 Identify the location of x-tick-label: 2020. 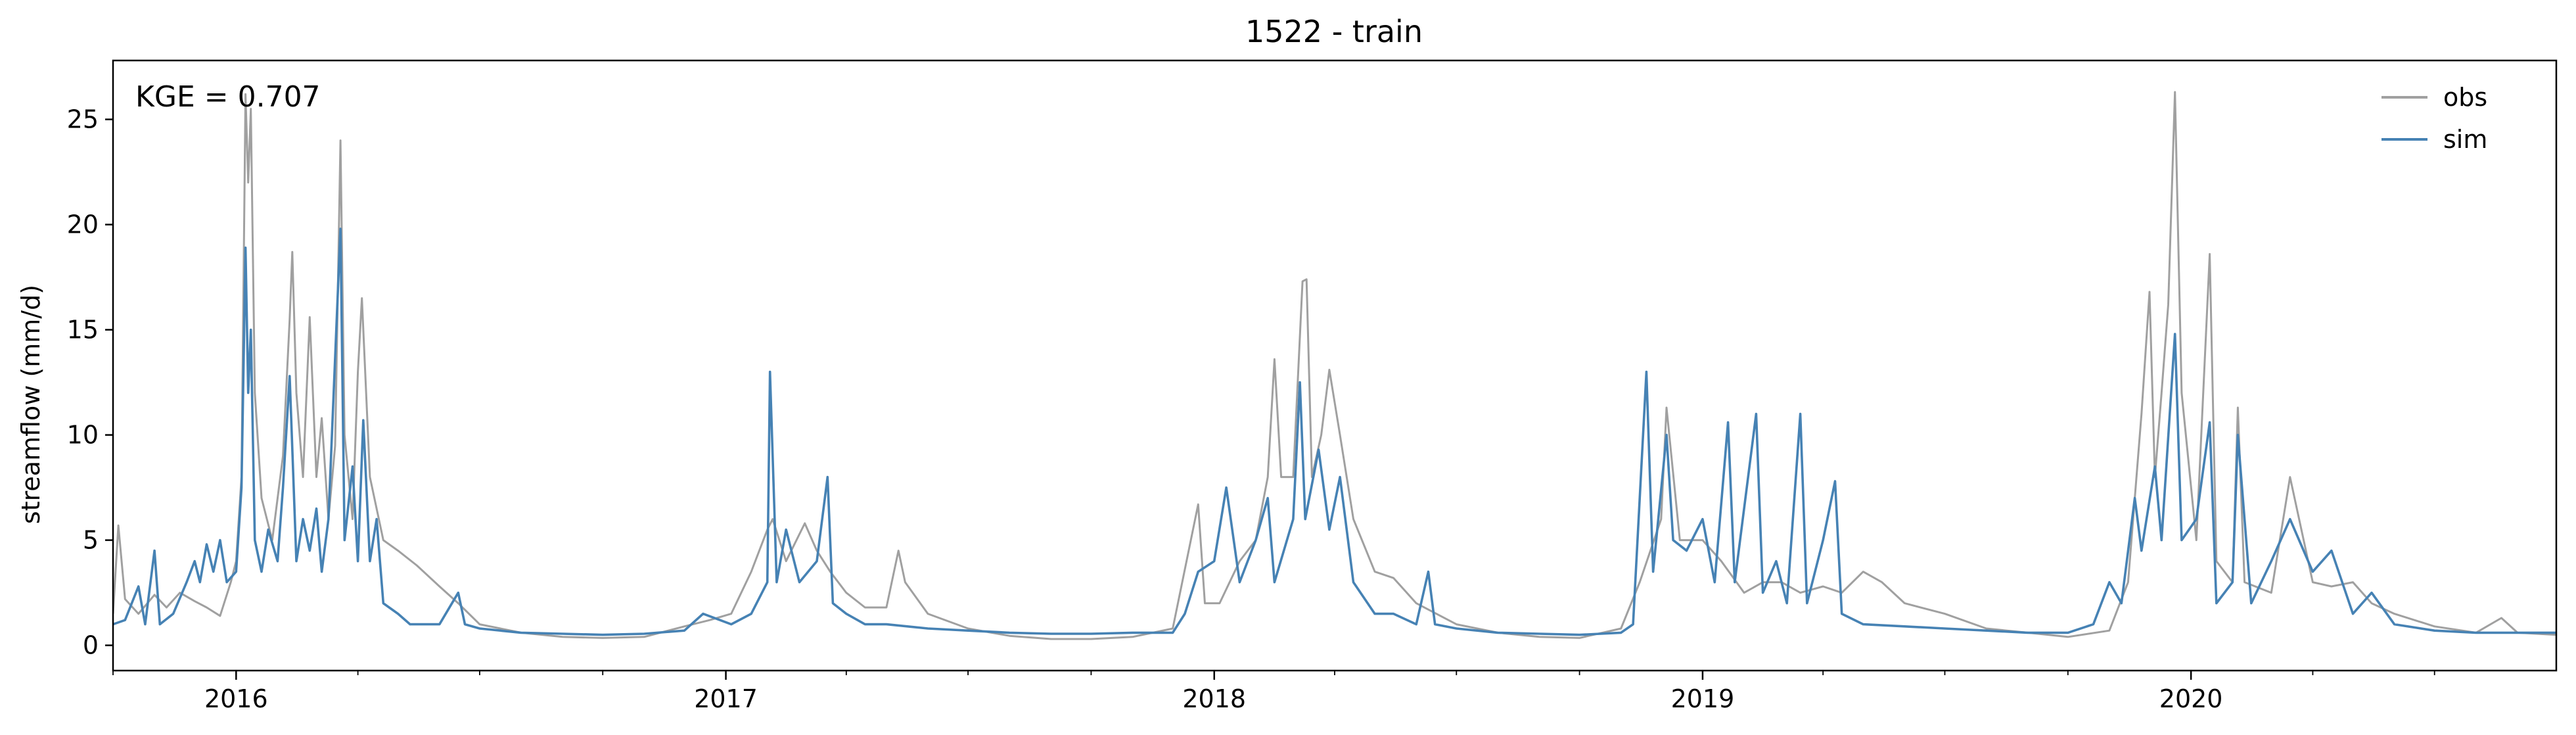
(2191, 698).